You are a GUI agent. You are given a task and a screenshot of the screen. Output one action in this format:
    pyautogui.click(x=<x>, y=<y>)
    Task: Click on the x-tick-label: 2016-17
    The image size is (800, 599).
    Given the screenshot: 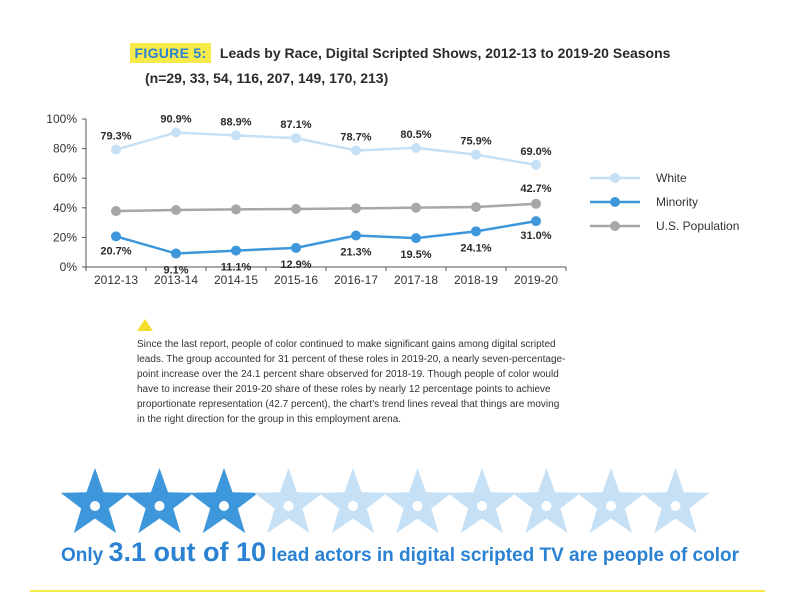 What is the action you would take?
    pyautogui.click(x=356, y=280)
    